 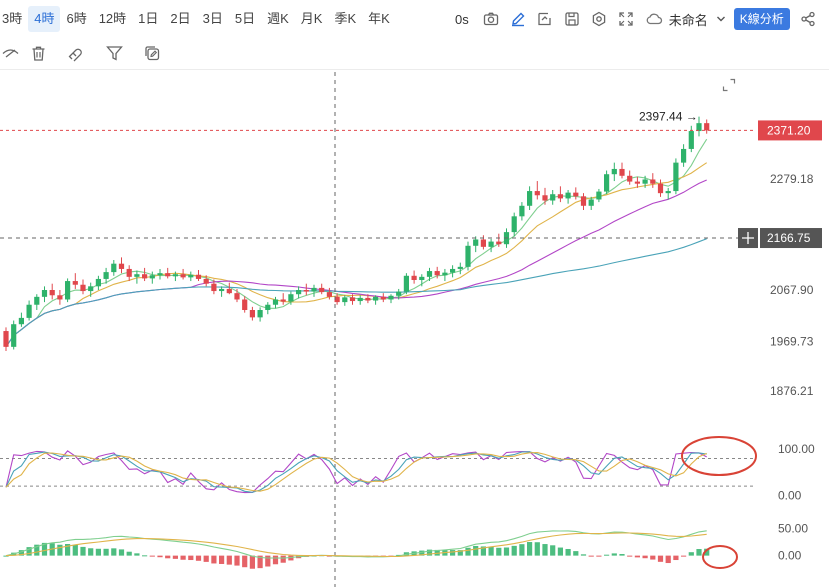 I want to click on macd-dea-line, so click(x=356, y=545).